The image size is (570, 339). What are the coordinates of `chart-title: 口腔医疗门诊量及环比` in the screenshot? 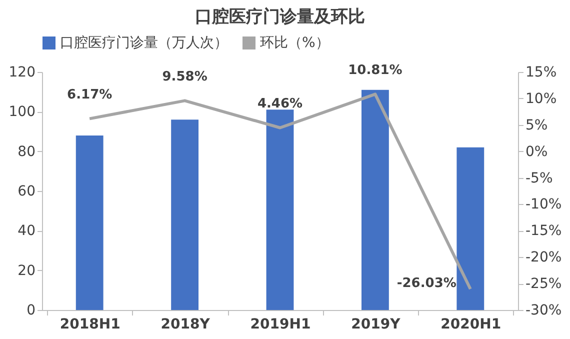 It's located at (280, 17).